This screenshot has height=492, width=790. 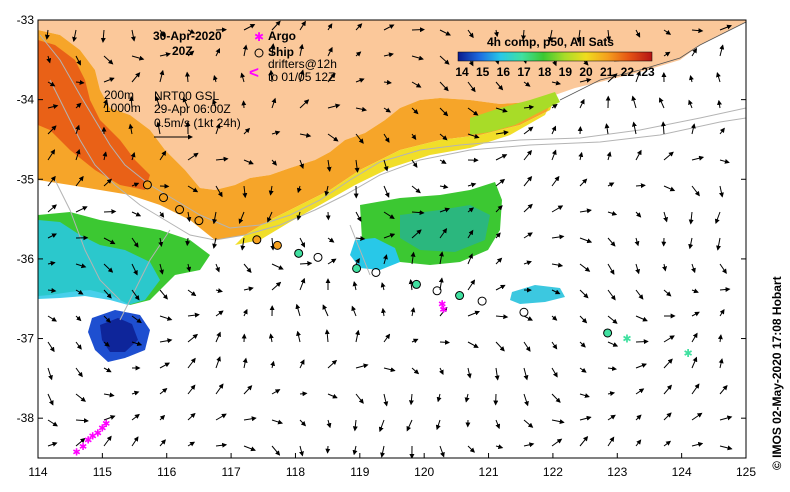 What do you see at coordinates (555, 72) in the screenshot?
I see `colorbar-ticks: 14 15 16 17 18 19 20 21 22 23` at bounding box center [555, 72].